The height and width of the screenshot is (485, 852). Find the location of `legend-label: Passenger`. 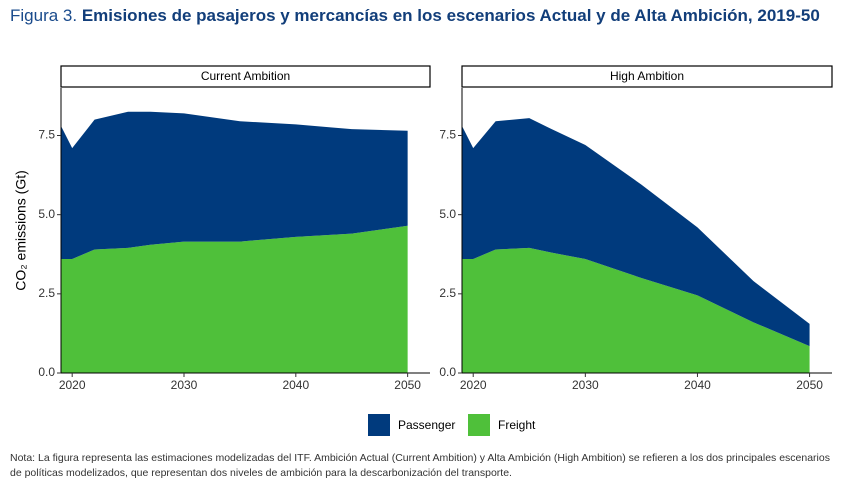

legend-label: Passenger is located at coordinates (426, 425).